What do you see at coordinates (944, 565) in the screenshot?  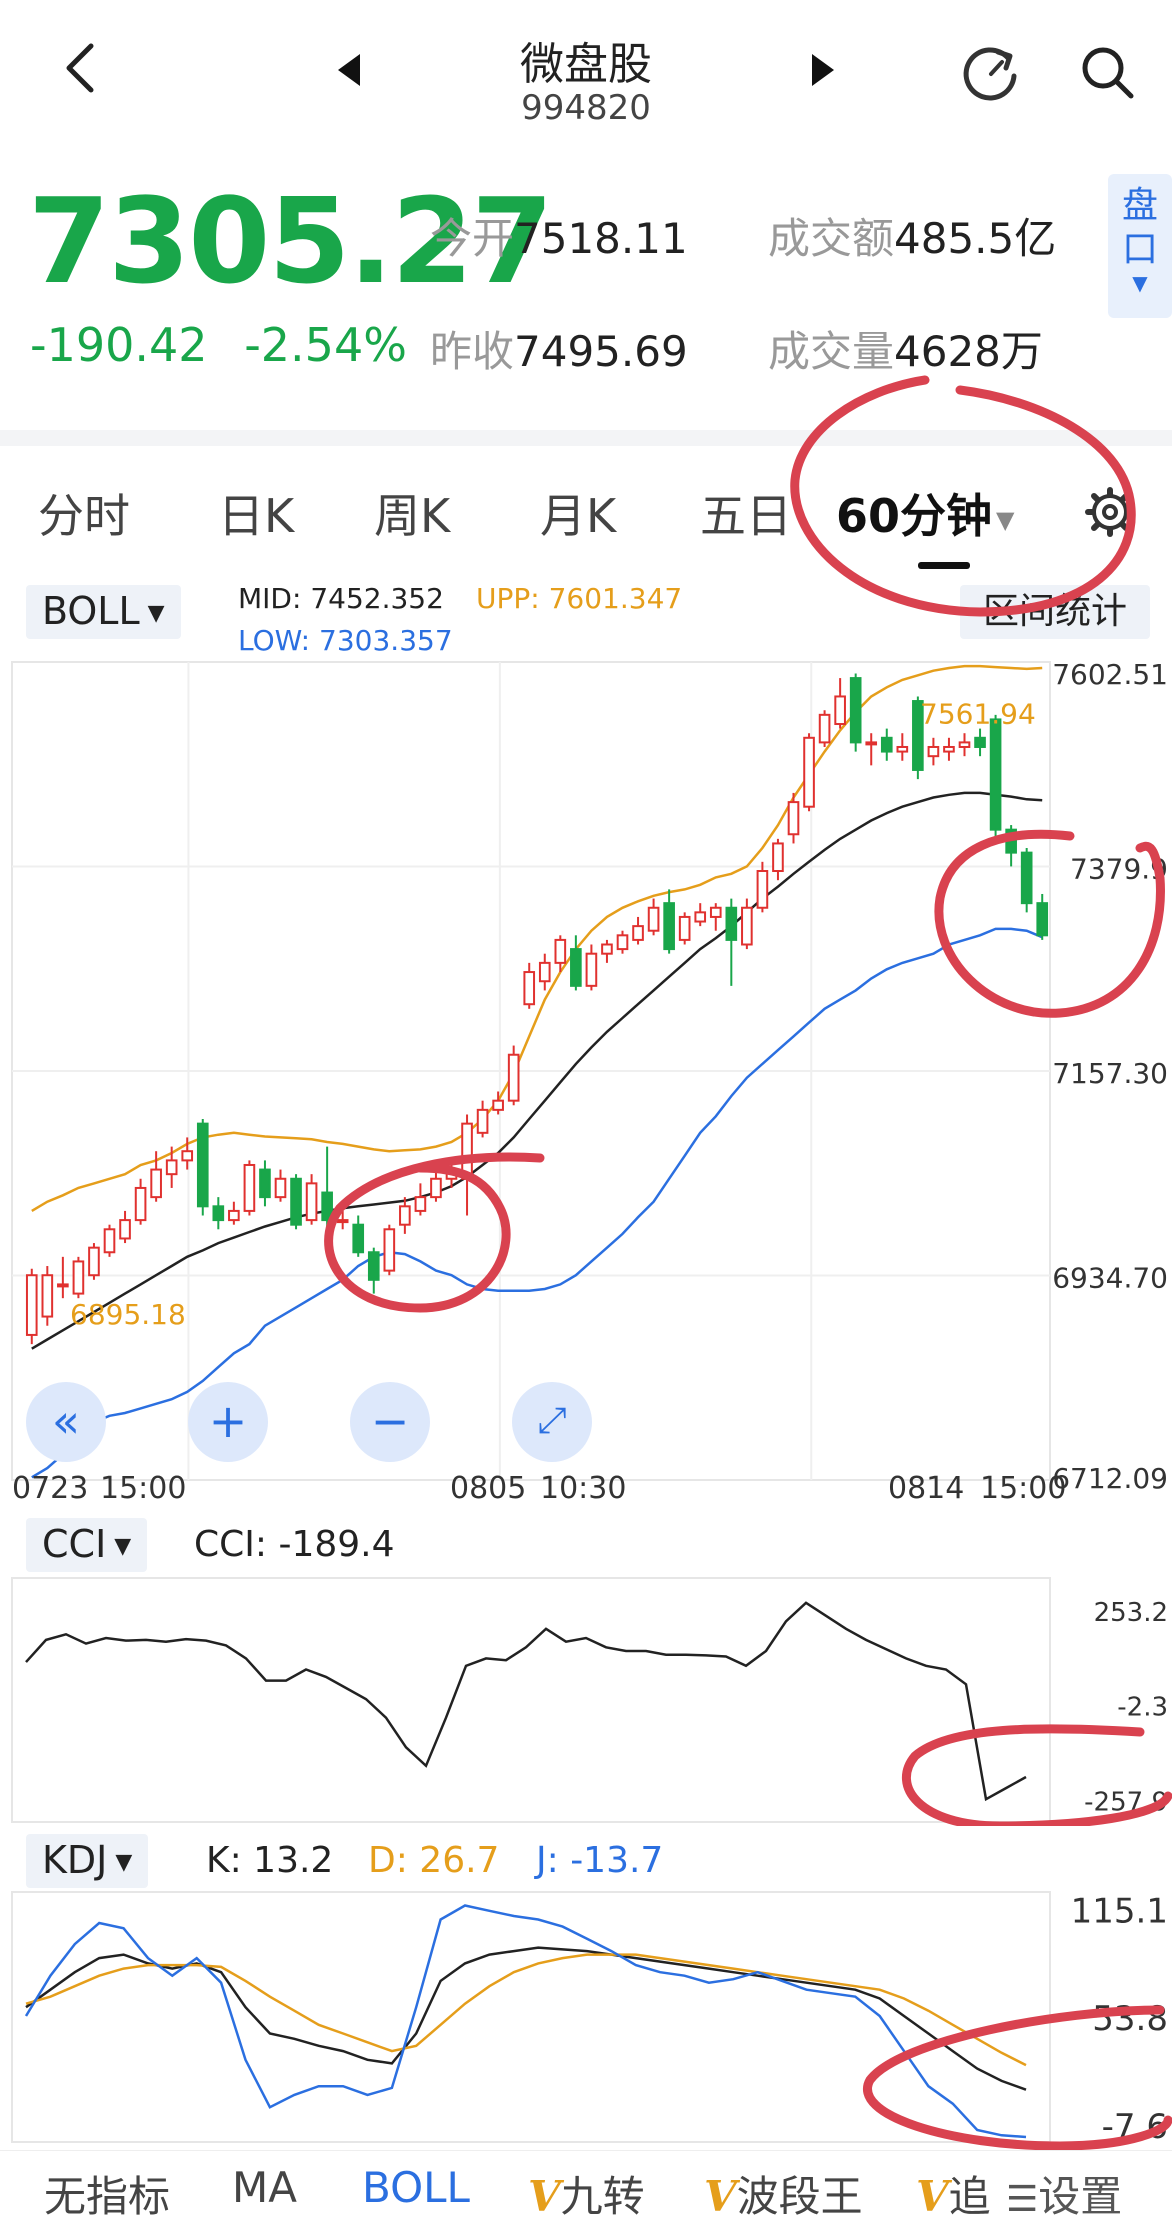 I see `active-tab-indicator` at bounding box center [944, 565].